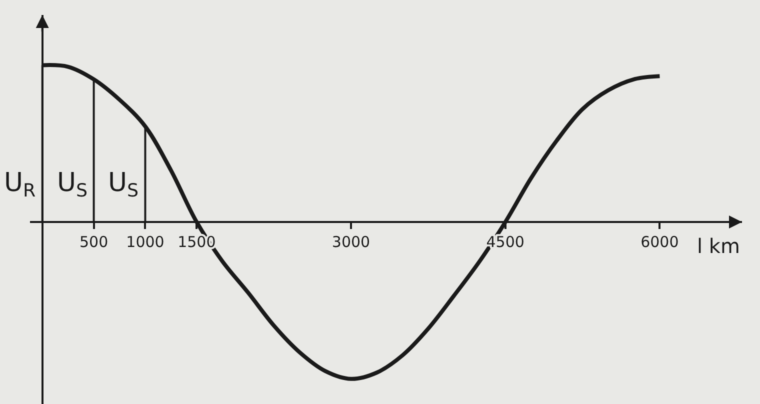 The image size is (760, 404). Describe the element at coordinates (718, 246) in the screenshot. I see `x-axis-title: l km` at that location.